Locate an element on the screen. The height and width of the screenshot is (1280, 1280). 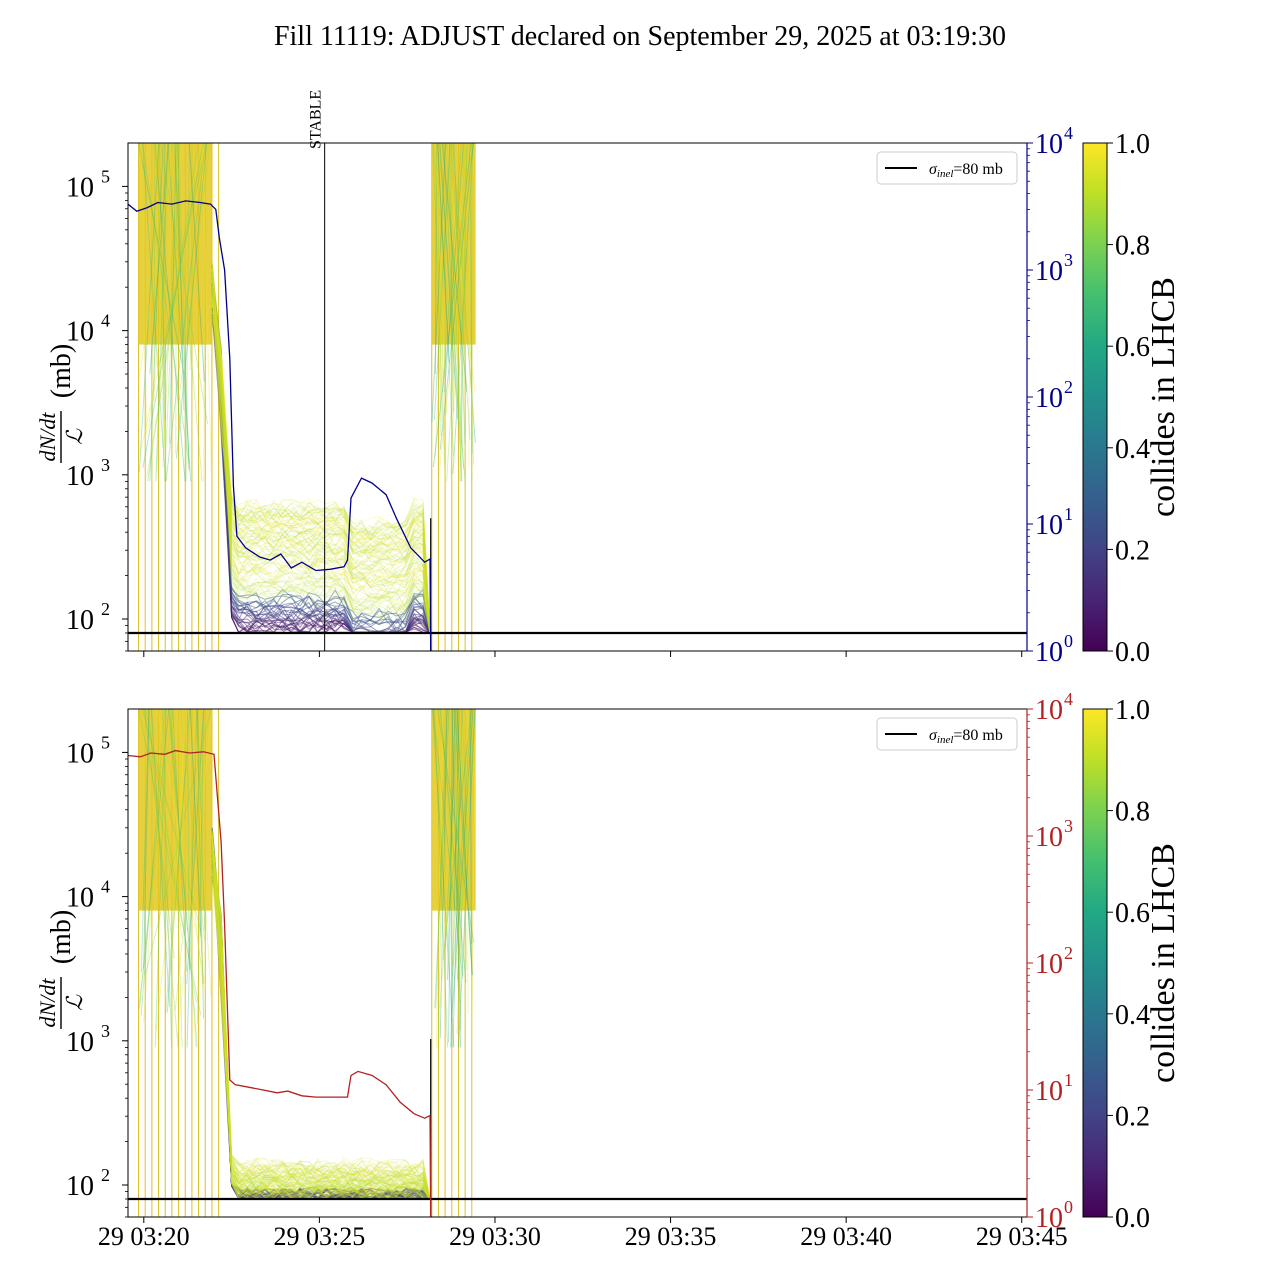
legend-rest: =80 mb is located at coordinates (977, 735).